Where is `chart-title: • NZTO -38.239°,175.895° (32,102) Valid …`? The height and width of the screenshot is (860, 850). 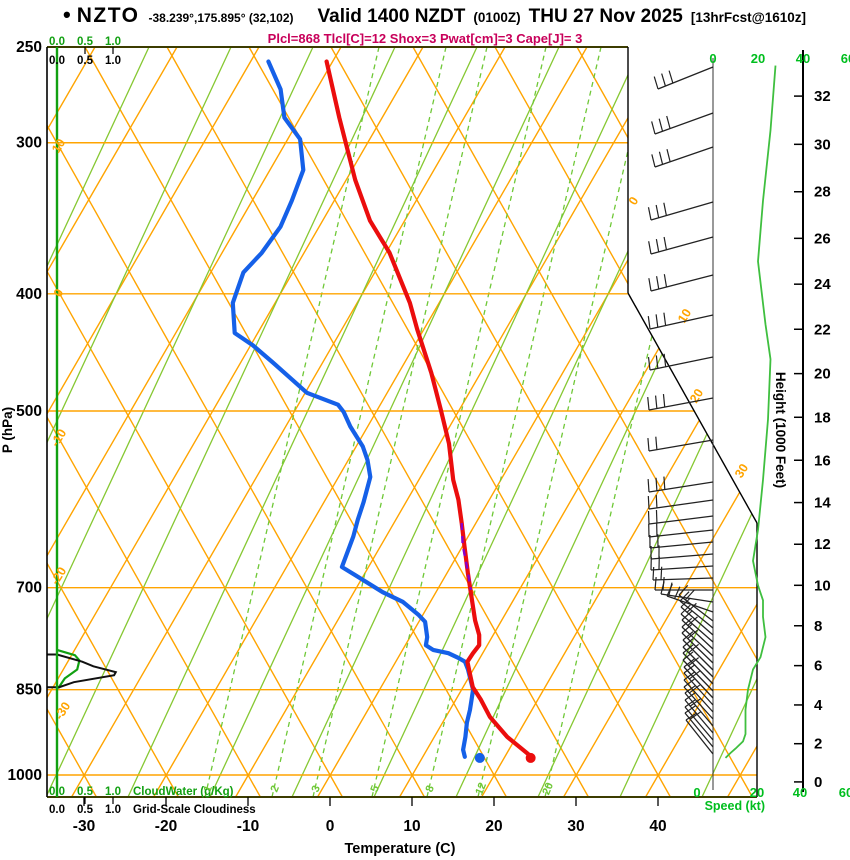
chart-title: • NZTO -38.239°,175.895° (32,102) Valid … is located at coordinates (434, 15).